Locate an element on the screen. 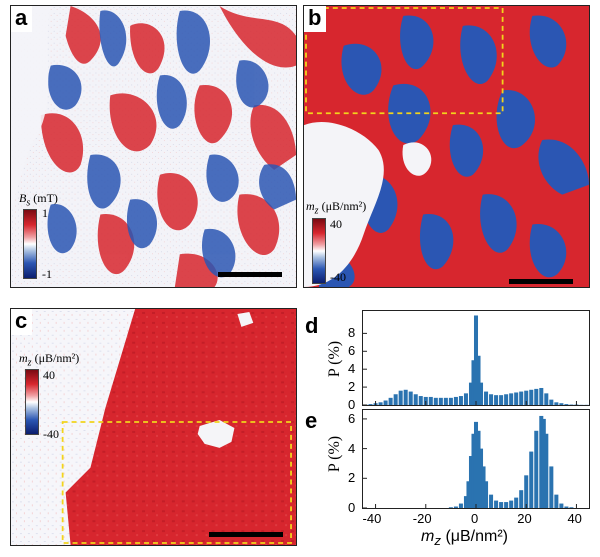 The image size is (600, 557). panel-c-label: c is located at coordinates (22, 322).